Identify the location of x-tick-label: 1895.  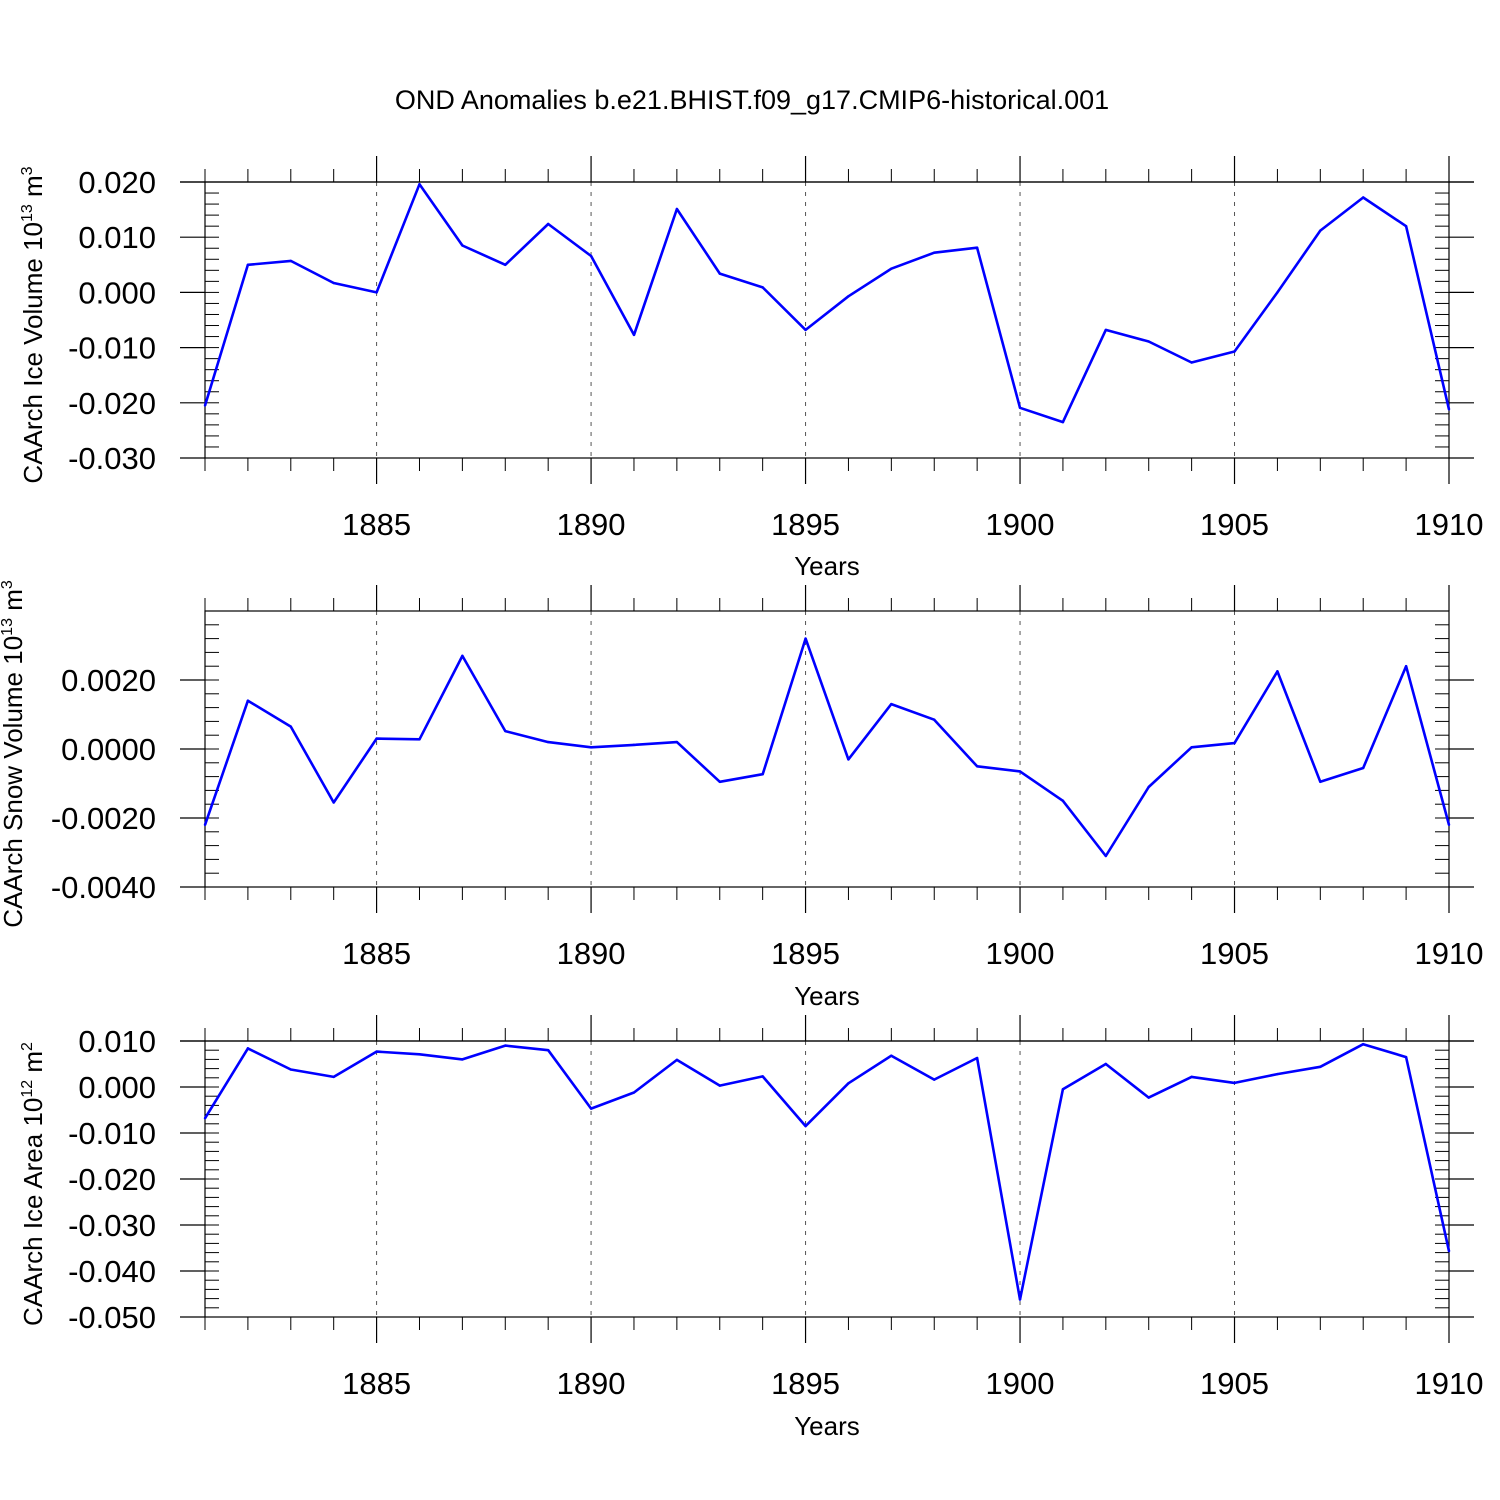
(805, 524).